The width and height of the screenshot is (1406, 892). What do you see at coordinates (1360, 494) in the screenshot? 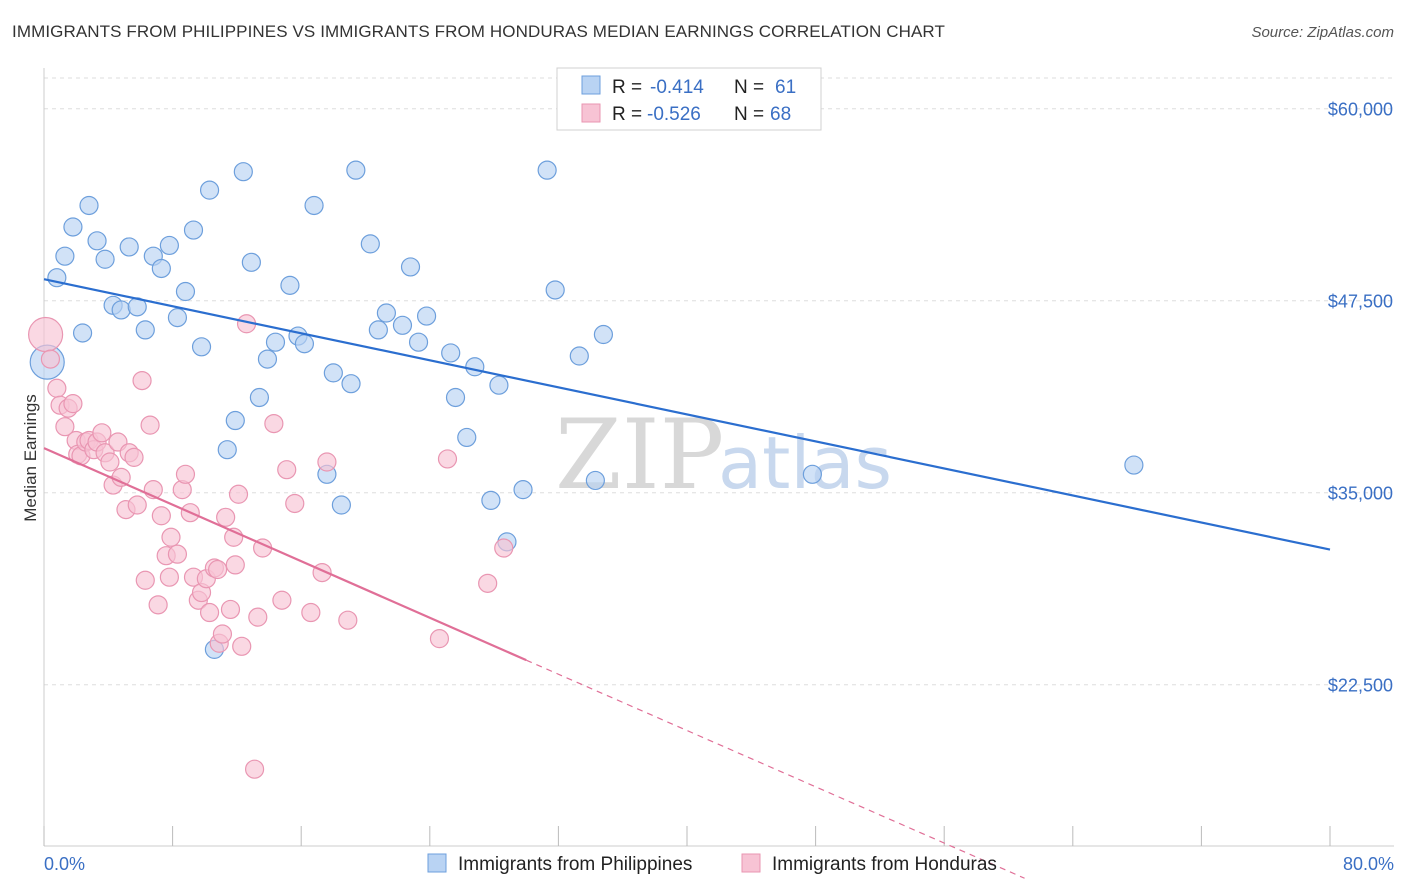
I see `y-tick-label: $35,000` at bounding box center [1360, 494].